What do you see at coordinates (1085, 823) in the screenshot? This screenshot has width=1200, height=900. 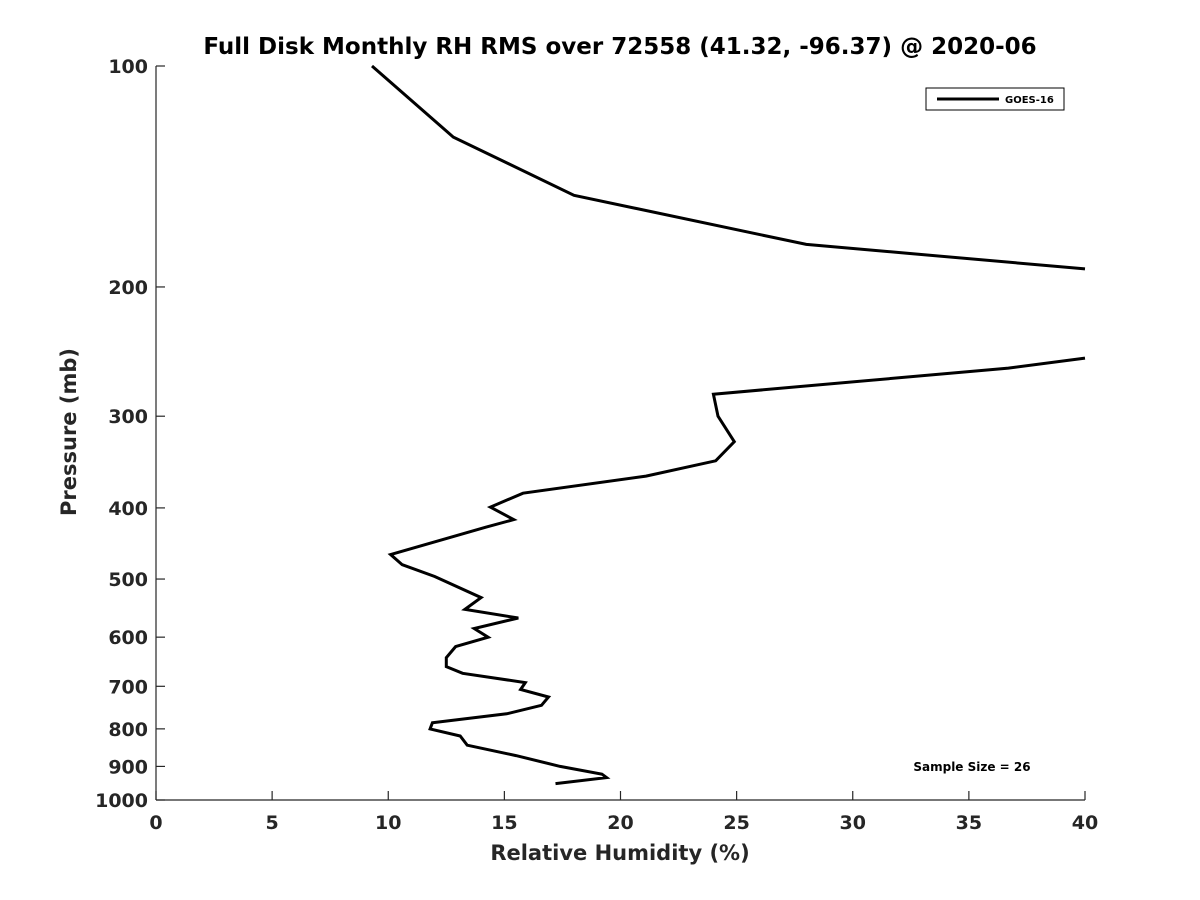 I see `x-tick-label: 40` at bounding box center [1085, 823].